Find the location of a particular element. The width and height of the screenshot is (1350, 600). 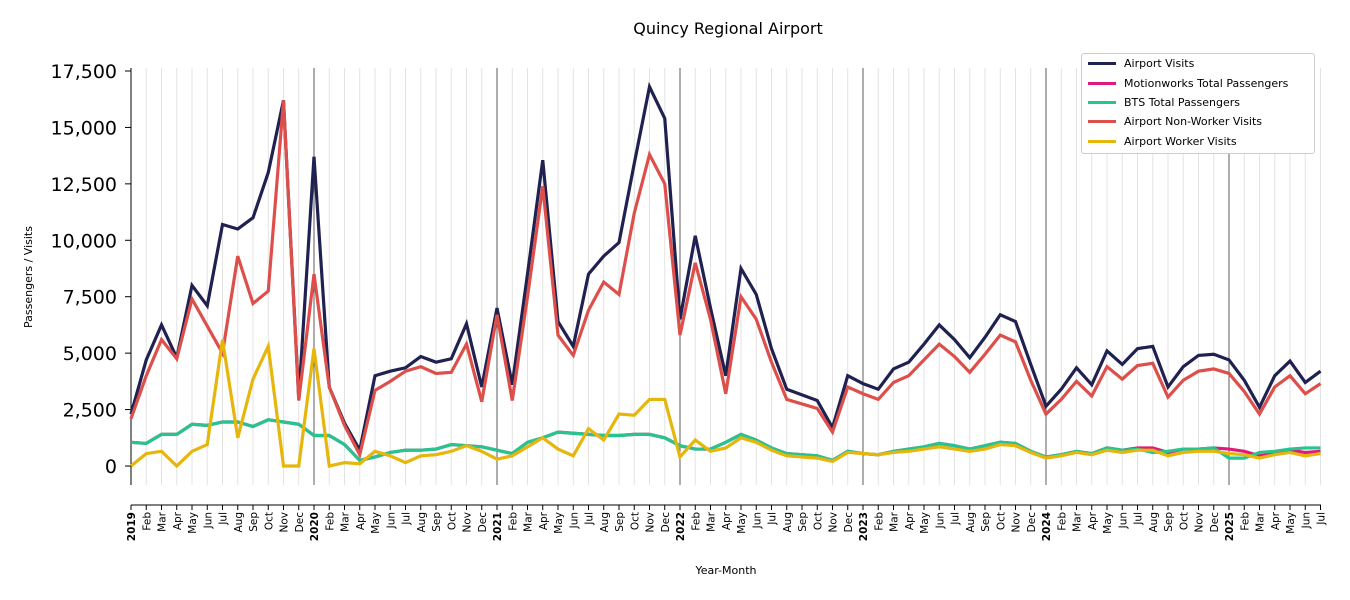

legend-item: BTS Total Passengers is located at coordinates (1198, 102).